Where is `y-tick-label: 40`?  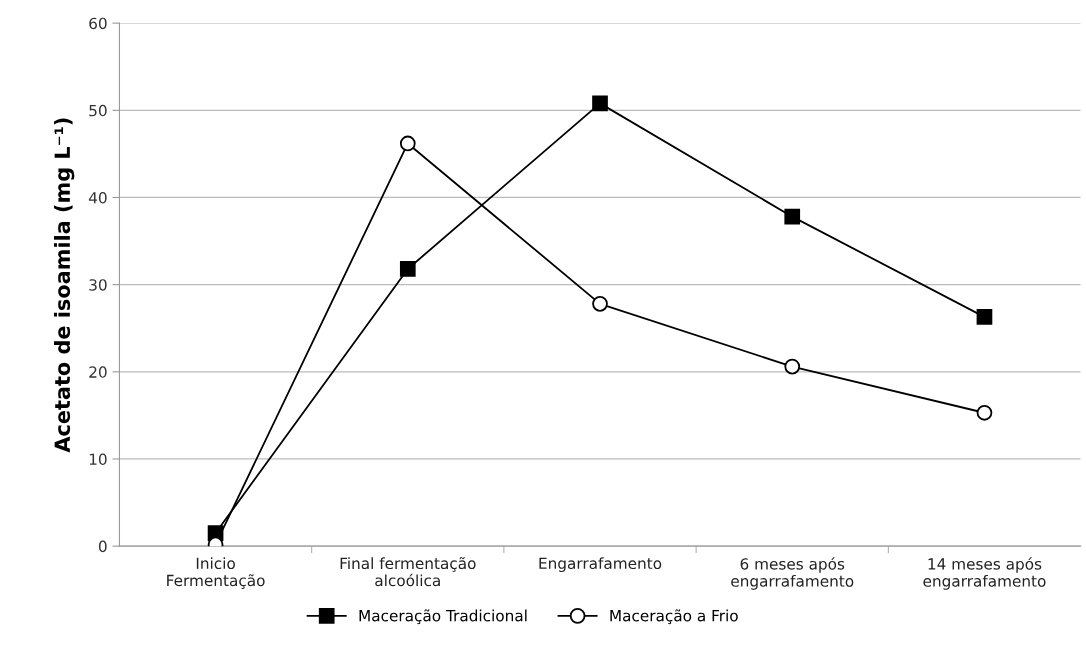 y-tick-label: 40 is located at coordinates (97, 197).